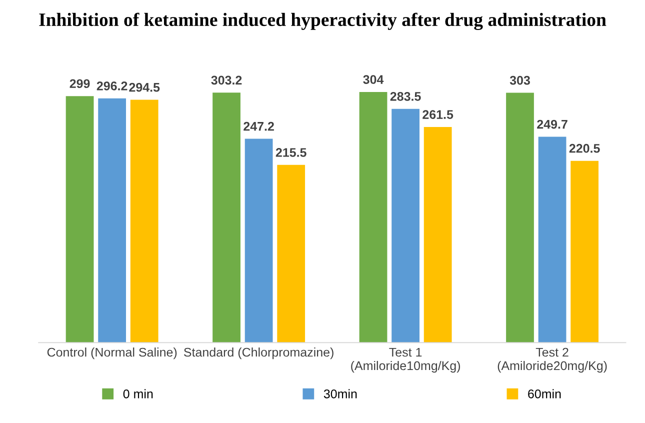 This screenshot has width=645, height=423. What do you see at coordinates (112, 353) in the screenshot?
I see `x-tick-label: Control (Normal Saline)` at bounding box center [112, 353].